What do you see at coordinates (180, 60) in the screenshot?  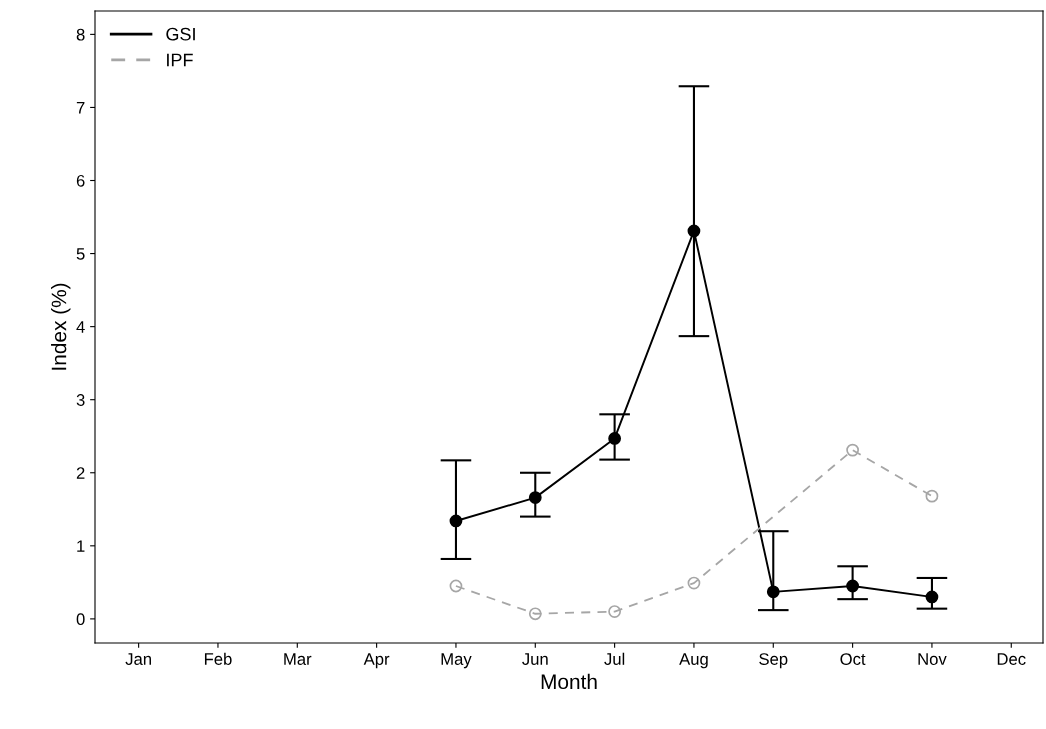 I see `legend-label: IPF` at bounding box center [180, 60].